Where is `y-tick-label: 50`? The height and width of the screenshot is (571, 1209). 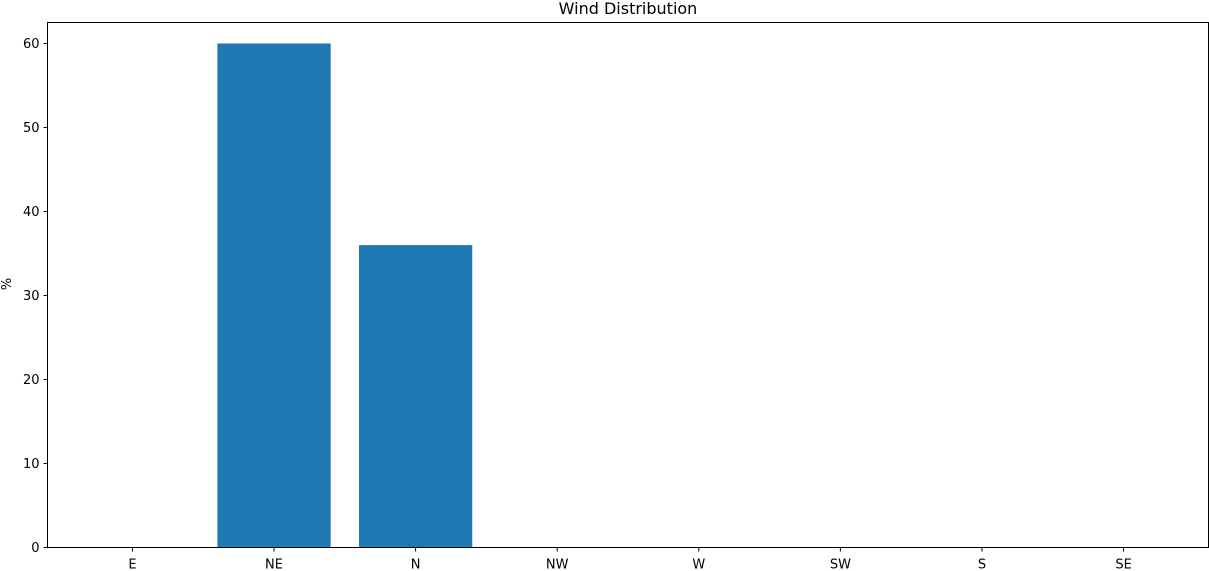 y-tick-label: 50 is located at coordinates (31, 128).